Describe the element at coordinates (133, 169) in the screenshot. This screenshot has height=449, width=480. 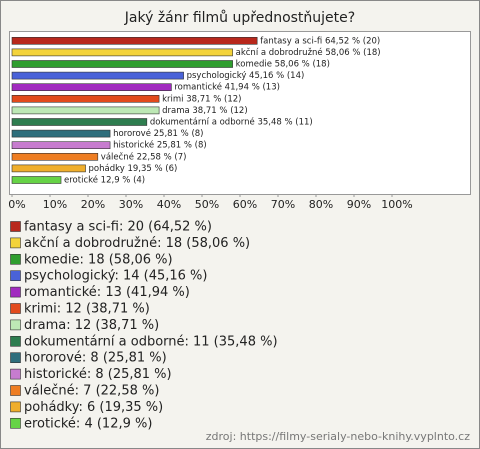
I see `bar-label: pohádky 19,35 % (6)` at that location.